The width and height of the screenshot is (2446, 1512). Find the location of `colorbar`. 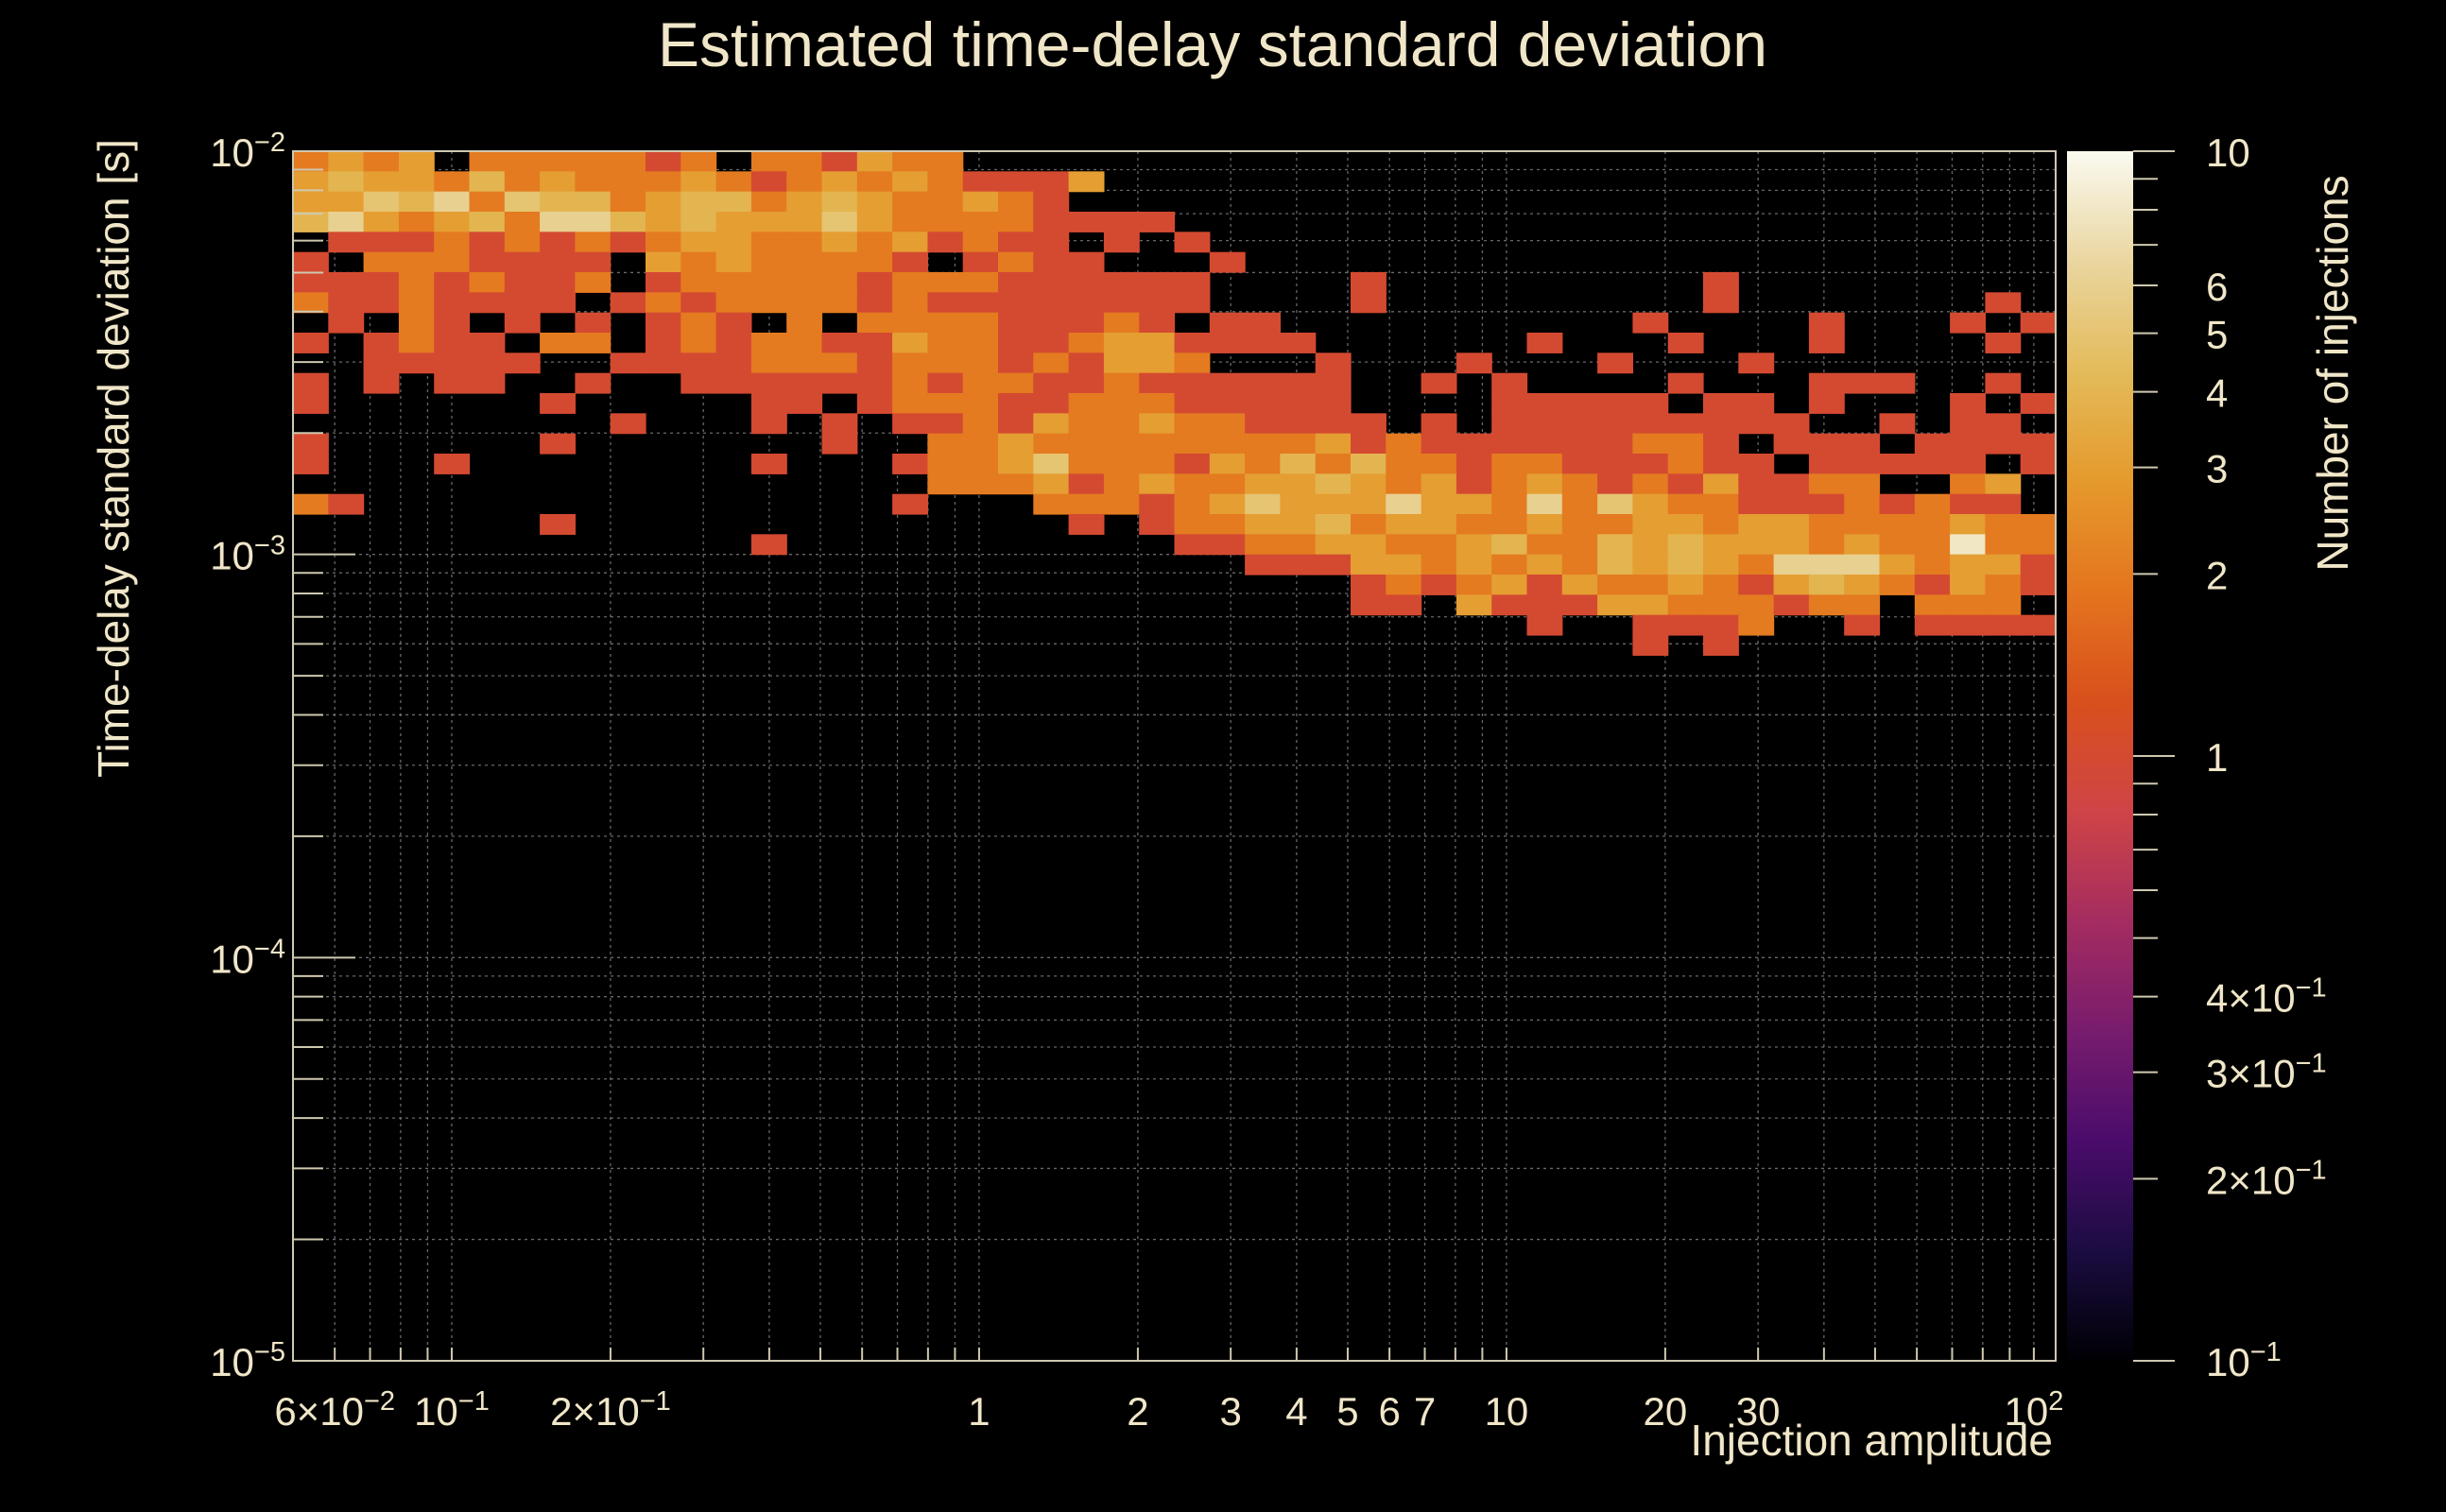

colorbar is located at coordinates (2100, 756).